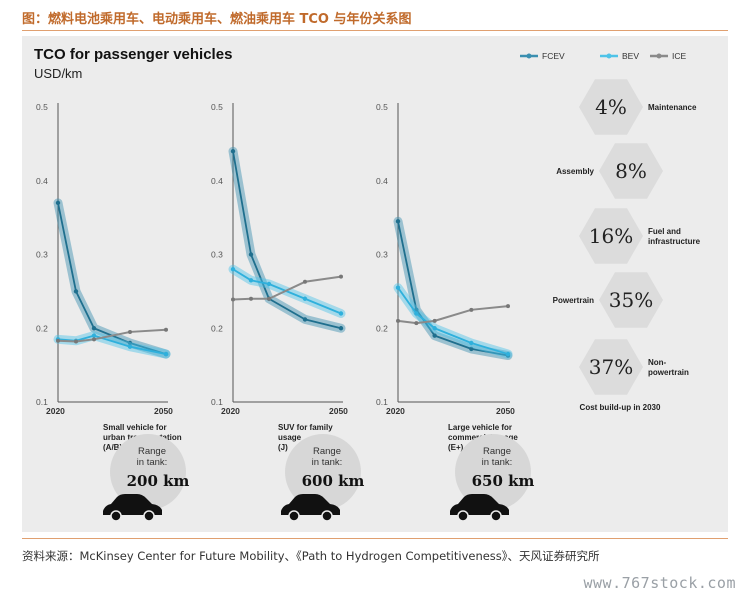  I want to click on cost-label: Maintenance, so click(672, 107).